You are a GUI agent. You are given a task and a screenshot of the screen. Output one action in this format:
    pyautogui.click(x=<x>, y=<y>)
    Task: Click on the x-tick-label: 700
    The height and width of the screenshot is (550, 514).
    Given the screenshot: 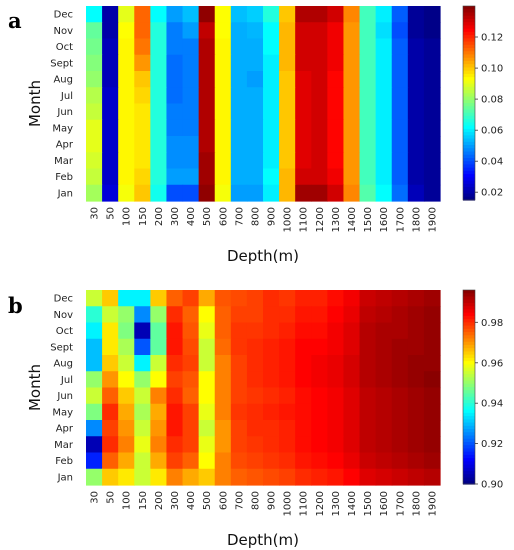 What is the action you would take?
    pyautogui.click(x=239, y=216)
    